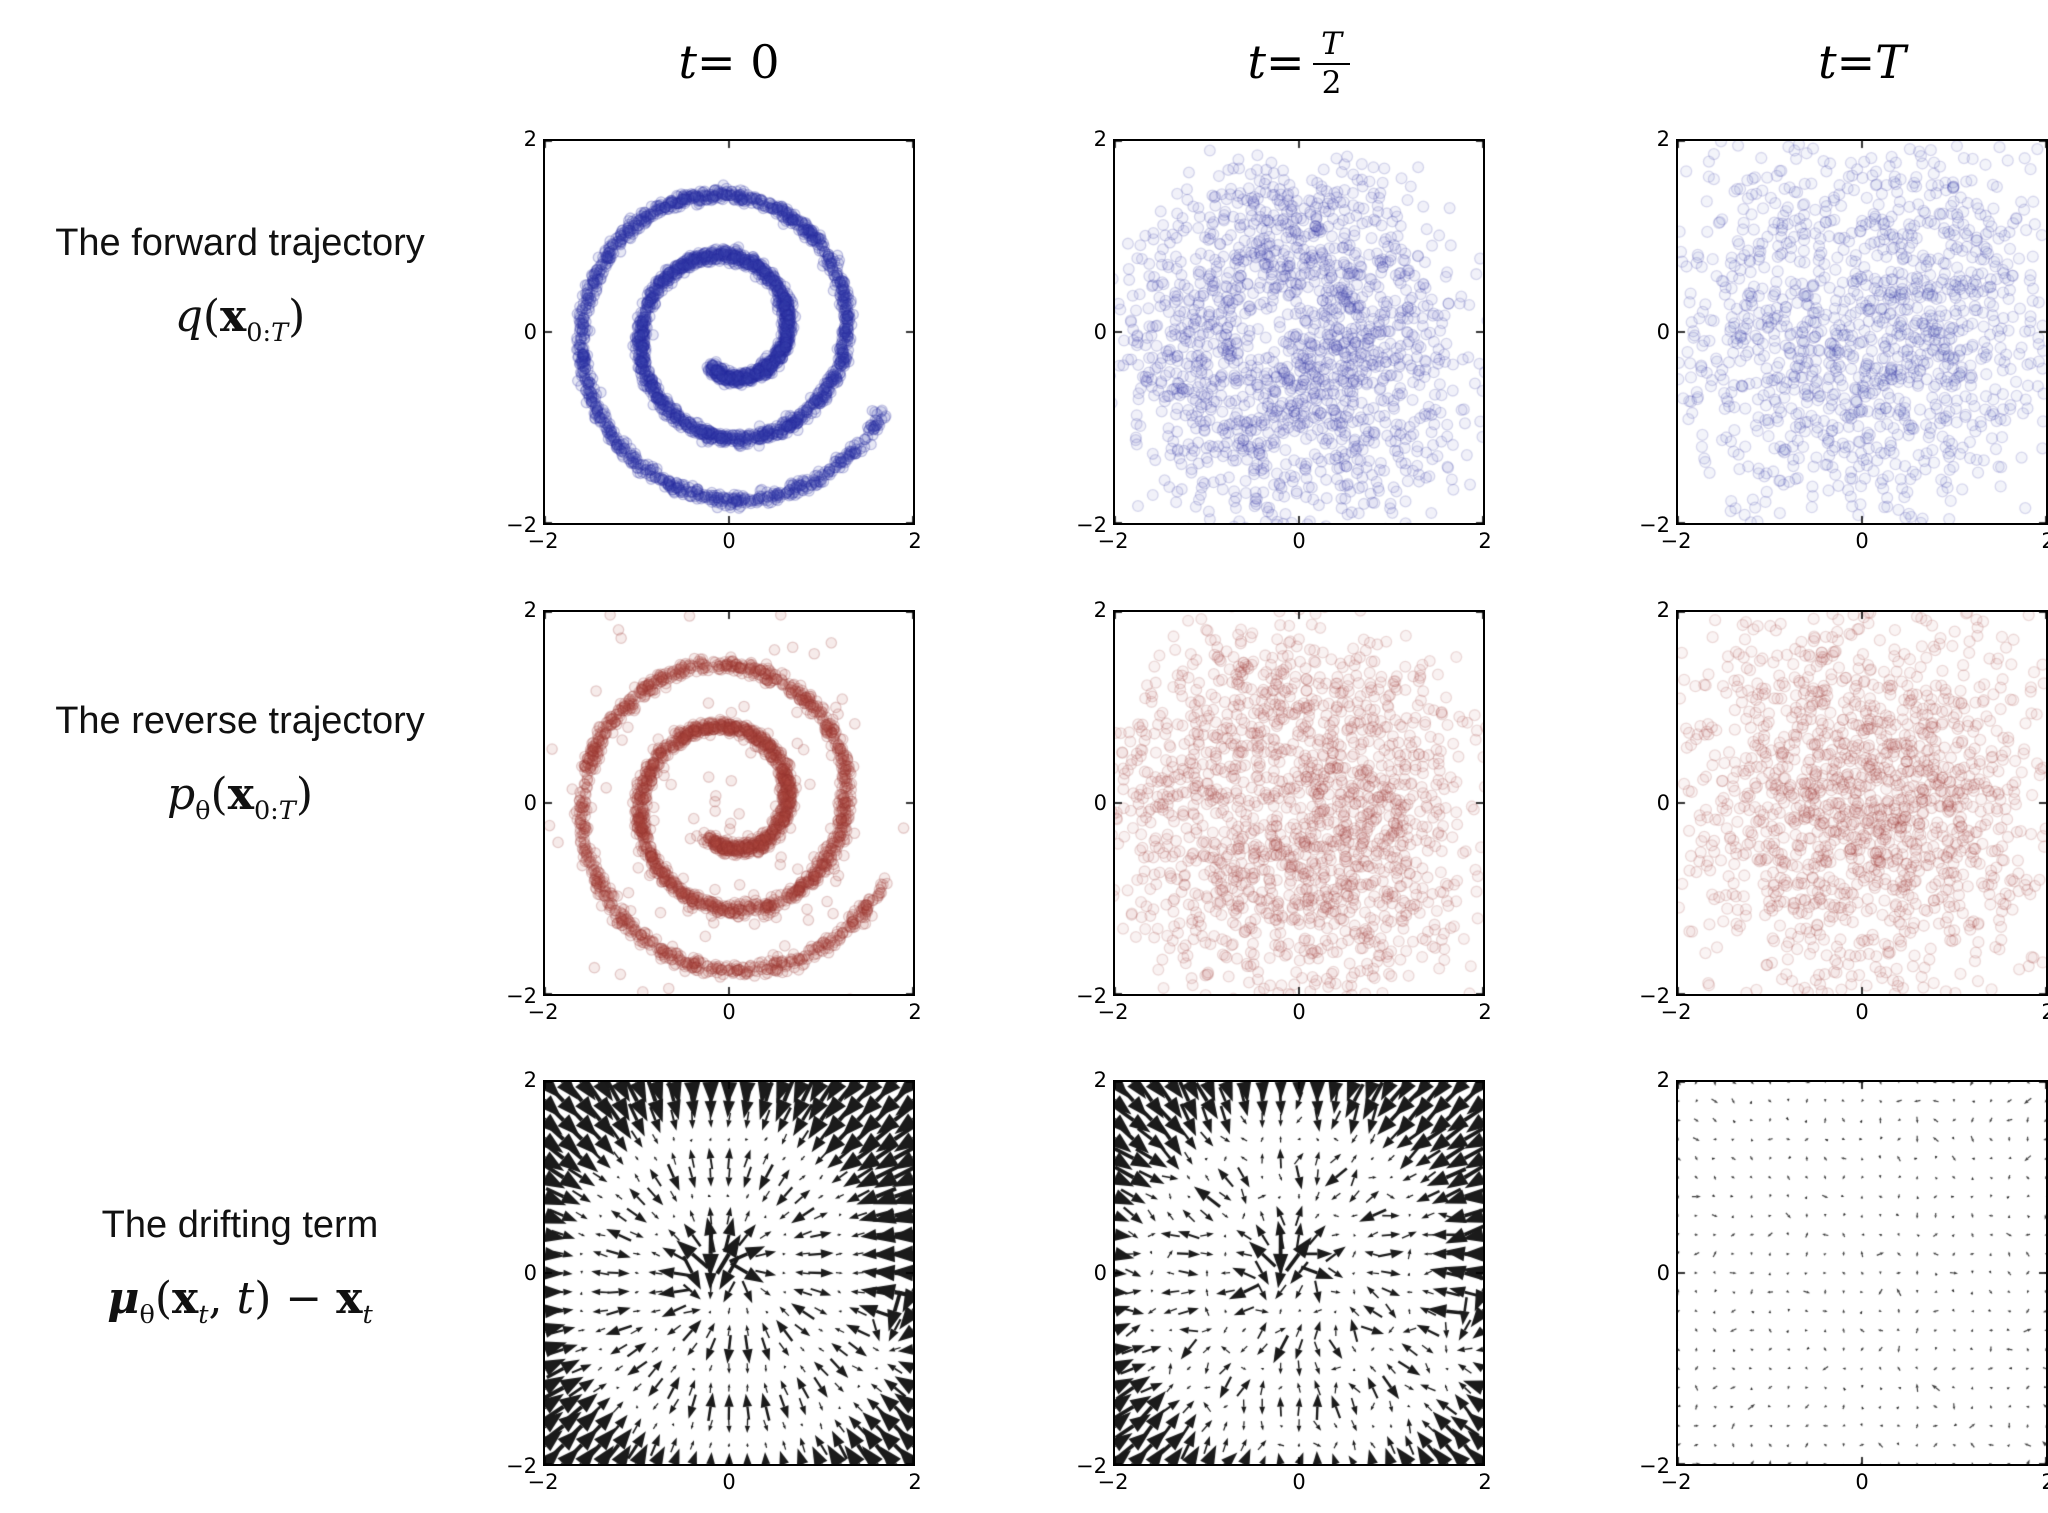 The width and height of the screenshot is (2048, 1513). I want to click on row-label-forward: The forward trajectory q(x0:T), so click(240, 285).